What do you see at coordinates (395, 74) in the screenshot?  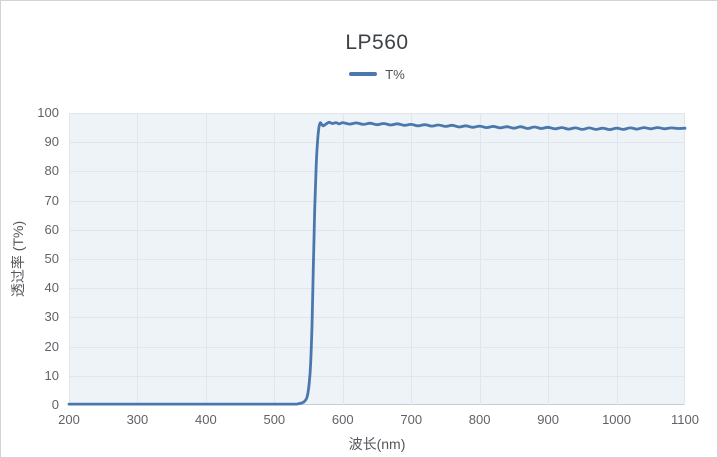 I see `legend-label: T%` at bounding box center [395, 74].